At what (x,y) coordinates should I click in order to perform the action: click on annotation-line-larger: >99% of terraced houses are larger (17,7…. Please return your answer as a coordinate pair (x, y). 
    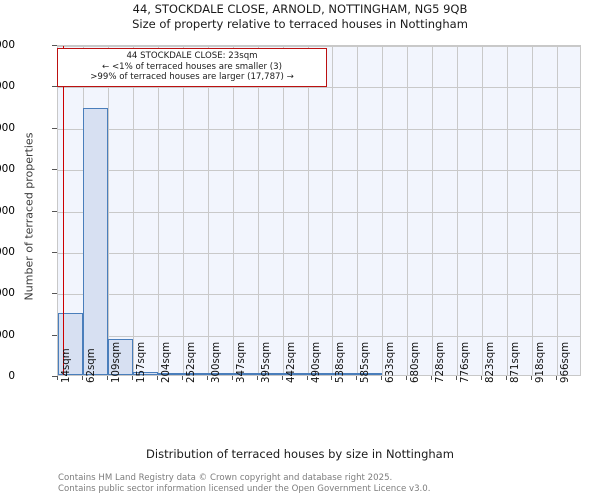
    Looking at the image, I should click on (192, 77).